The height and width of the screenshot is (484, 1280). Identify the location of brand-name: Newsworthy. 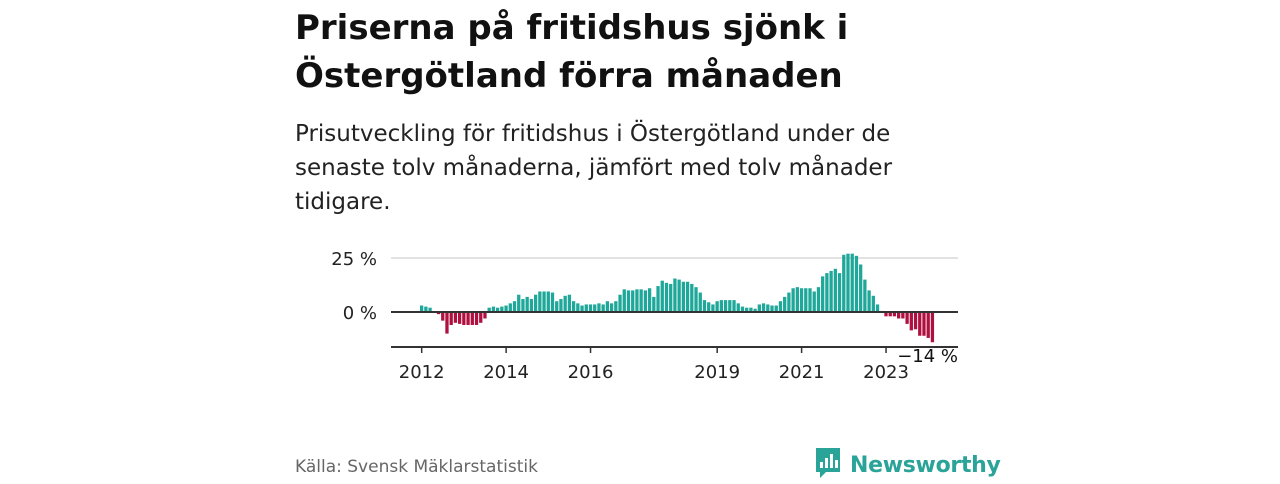
(925, 465).